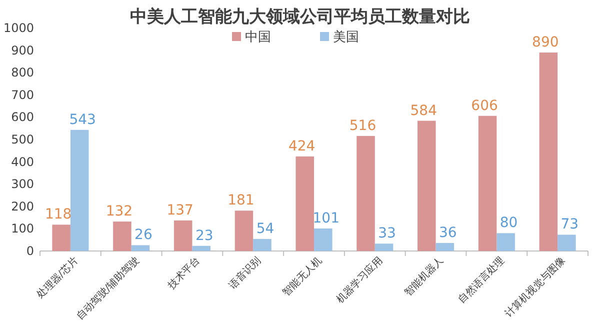 This screenshot has height=325, width=600. Describe the element at coordinates (22, 229) in the screenshot. I see `y-tick-label: 100` at that location.